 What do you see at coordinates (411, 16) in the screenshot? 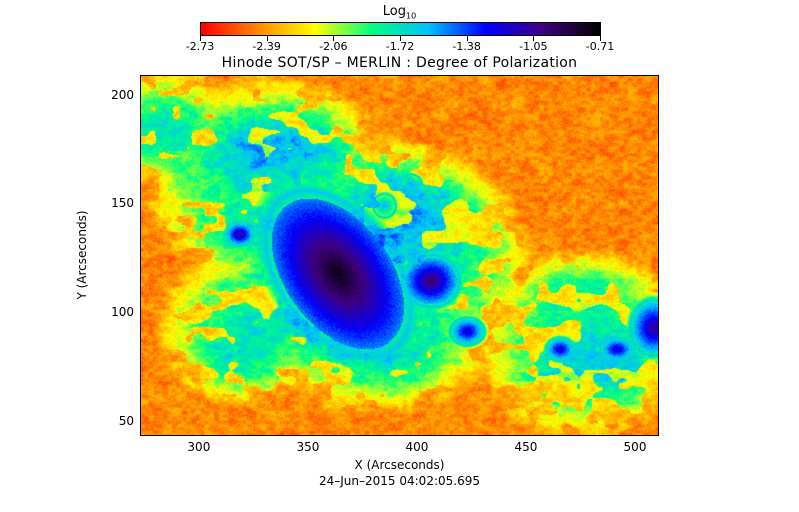
I see `colorbar-title-subscript: 10` at bounding box center [411, 16].